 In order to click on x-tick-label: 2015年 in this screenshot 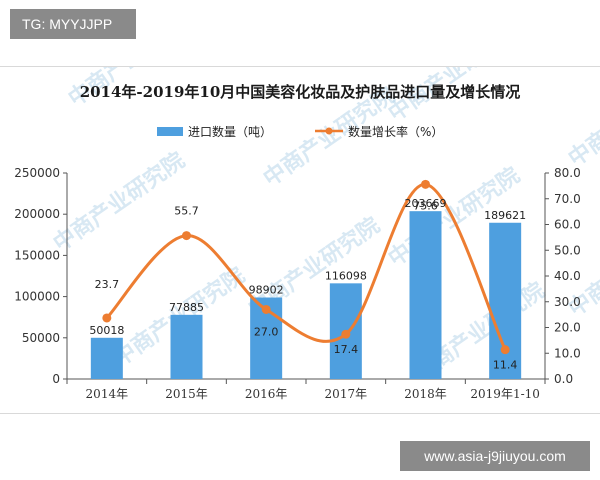, I will do `click(186, 394)`.